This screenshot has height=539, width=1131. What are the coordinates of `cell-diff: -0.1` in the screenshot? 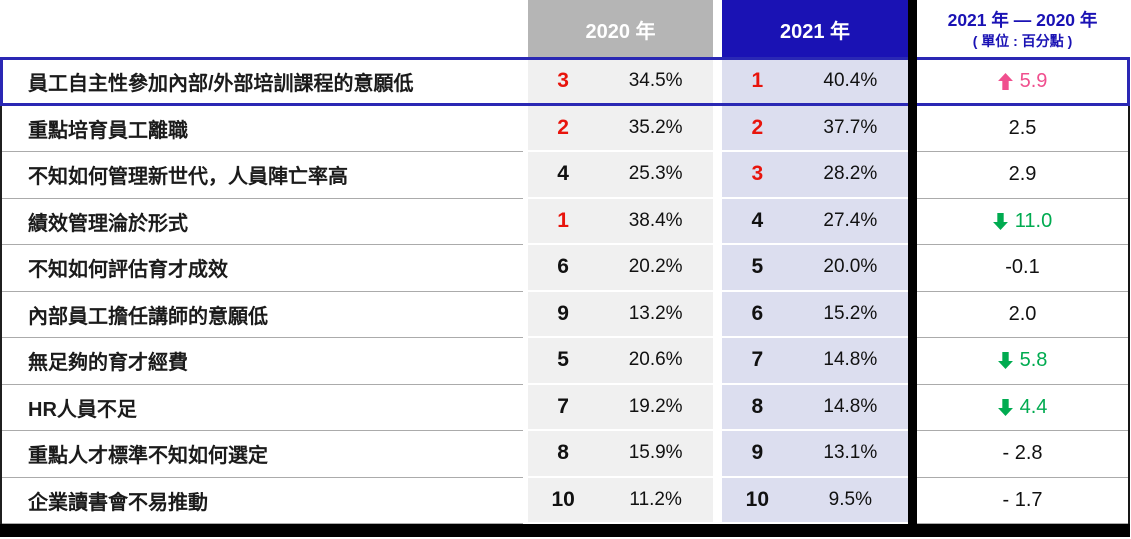 It's located at (1022, 268).